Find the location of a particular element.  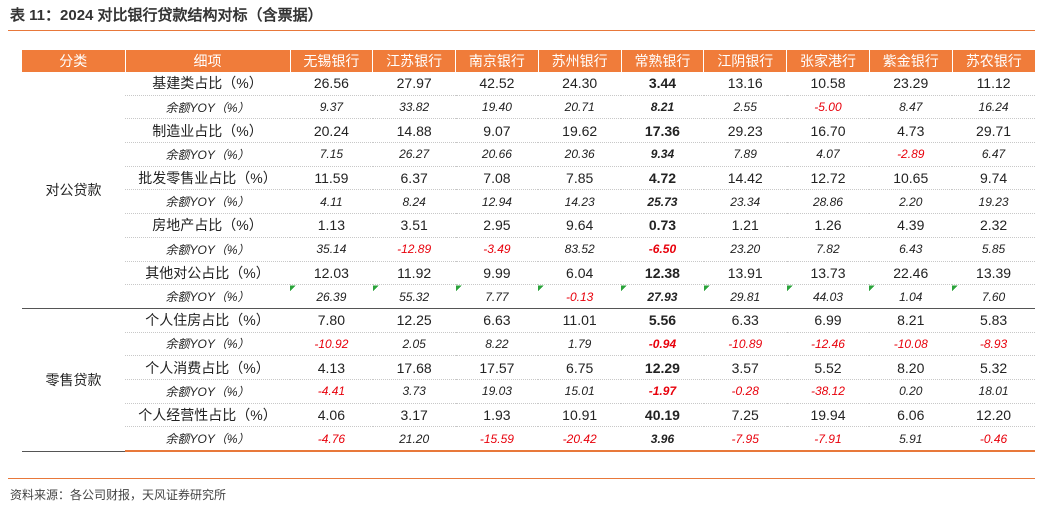

cell: 14.23 is located at coordinates (580, 202).